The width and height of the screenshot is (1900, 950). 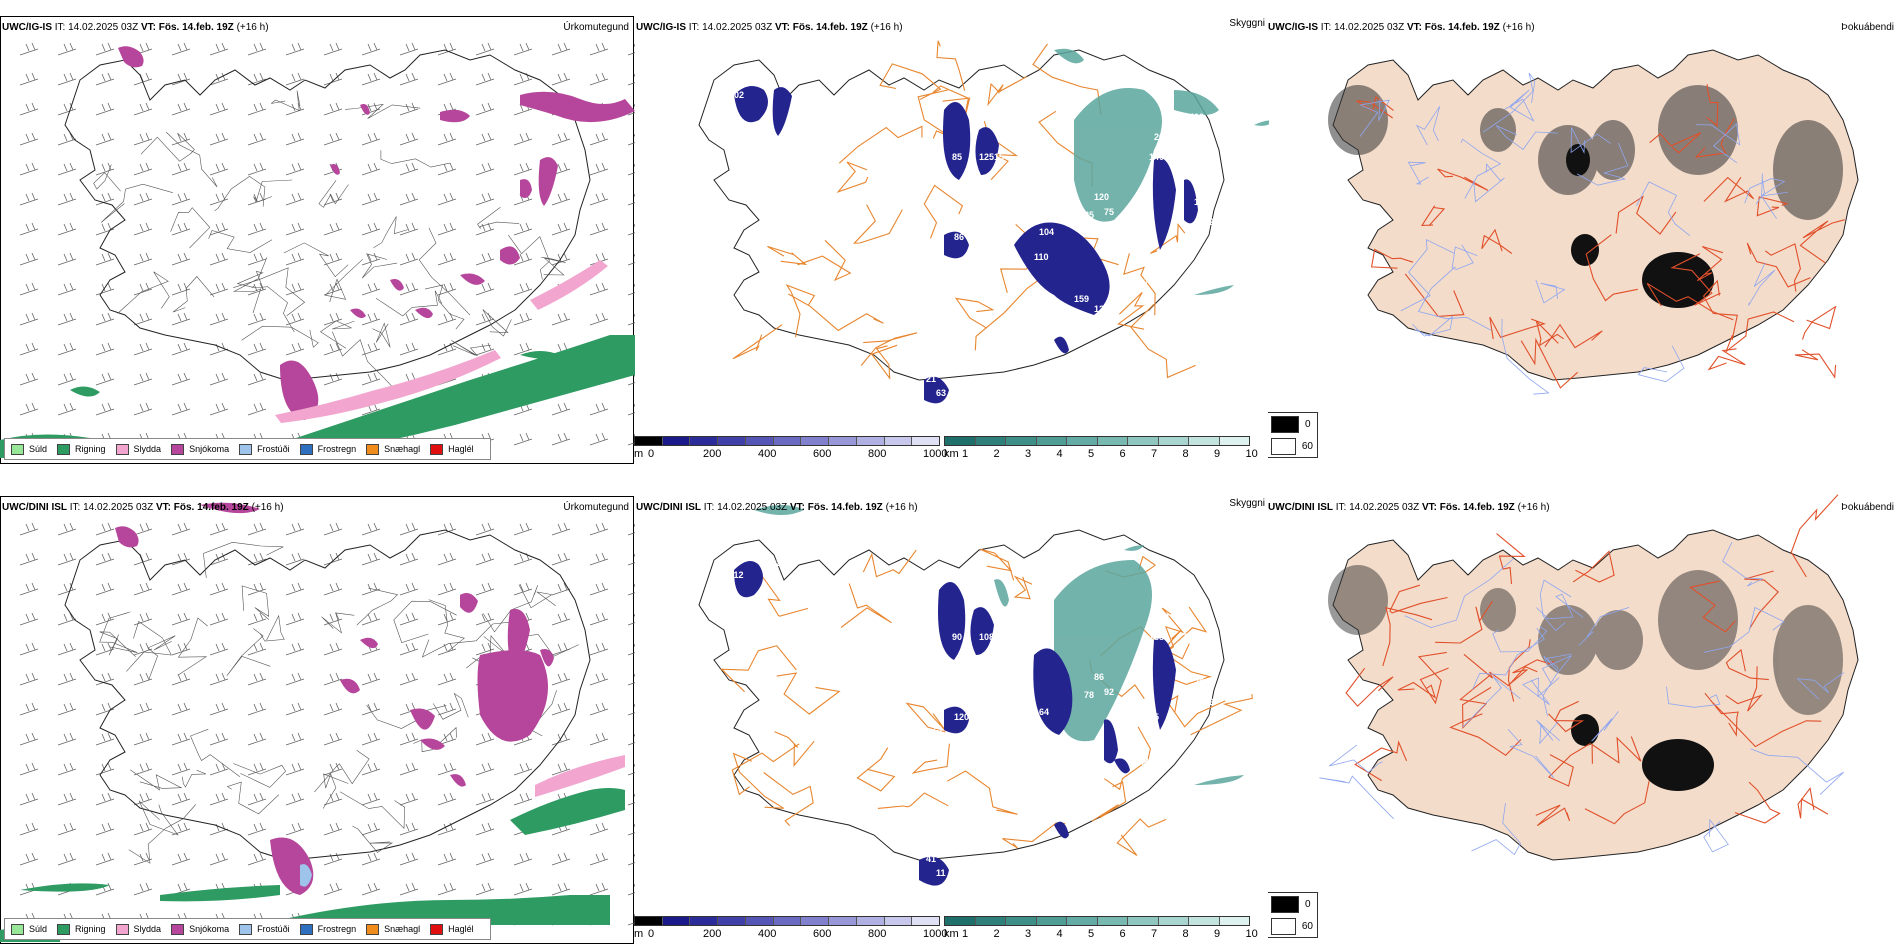 What do you see at coordinates (306, 875) in the screenshot?
I see `freezing-drizzle-areas` at bounding box center [306, 875].